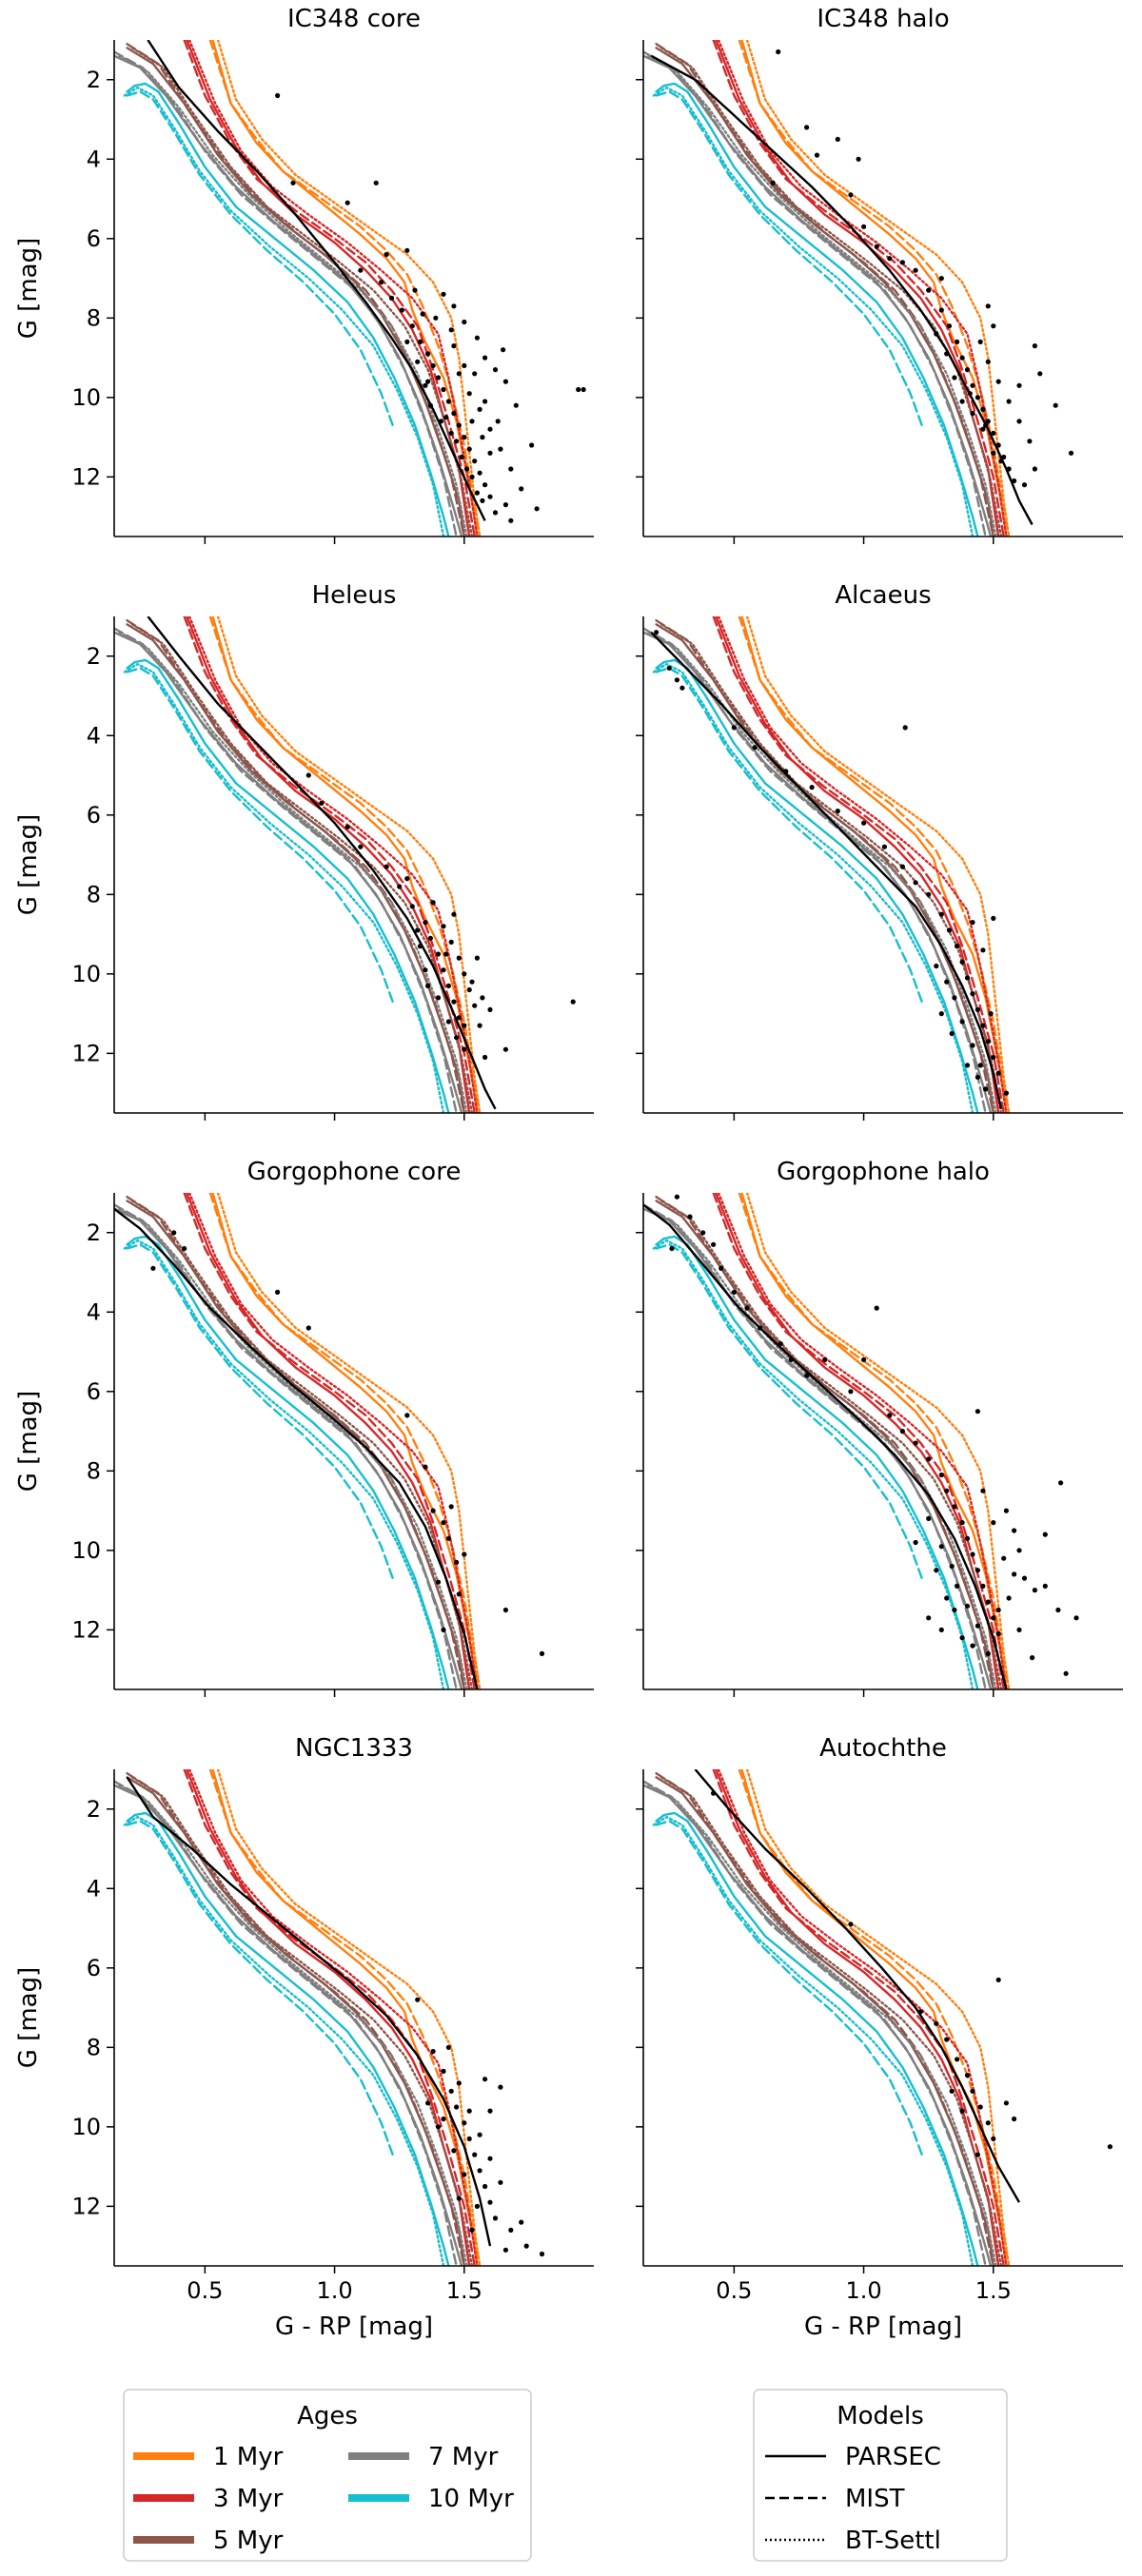 This screenshot has height=2576, width=1142. Describe the element at coordinates (248, 2499) in the screenshot. I see `legend-label-3myr: 3 Myr` at that location.